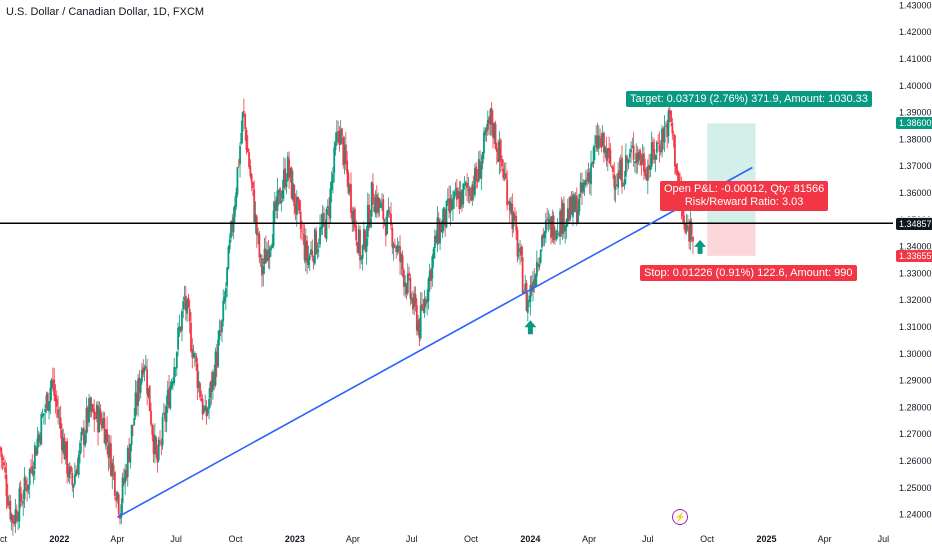 This screenshot has height=550, width=932. What do you see at coordinates (915, 5) in the screenshot?
I see `y-tick-label: 1.43000` at bounding box center [915, 5].